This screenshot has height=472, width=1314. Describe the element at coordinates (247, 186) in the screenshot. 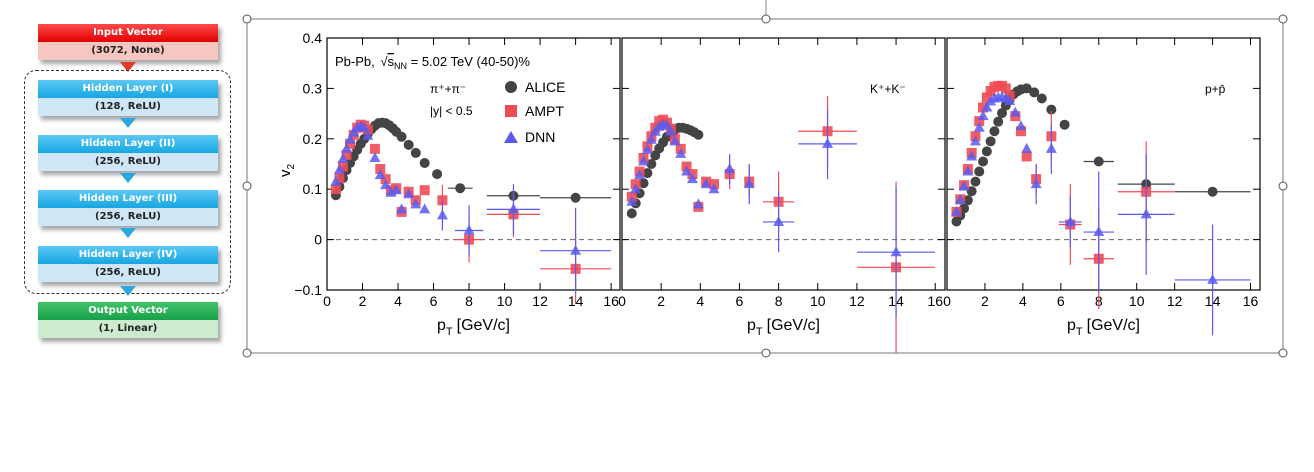

I see `resize-handle-w` at that location.